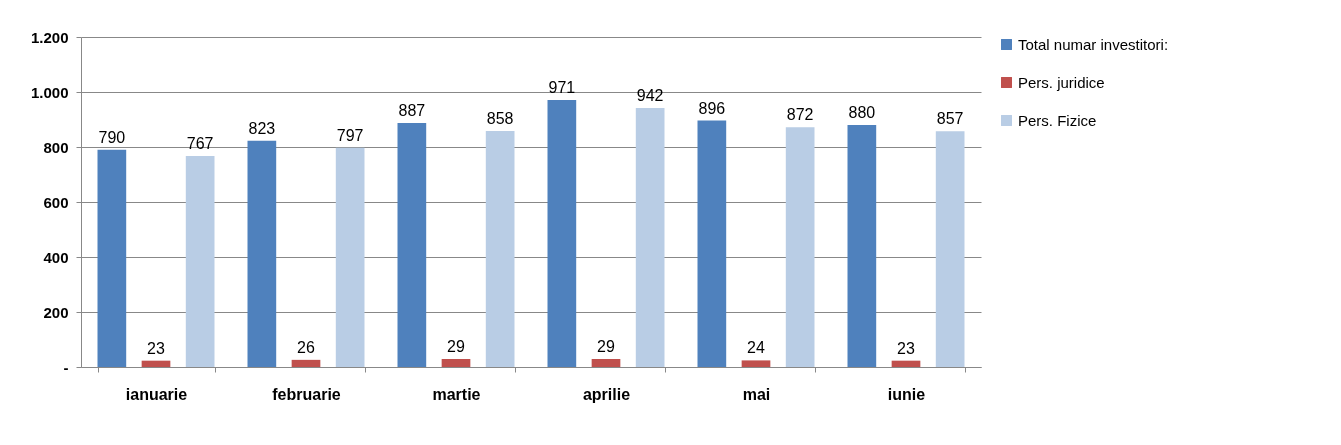 This screenshot has height=445, width=1341. What do you see at coordinates (66, 367) in the screenshot?
I see `y-tick-label: -` at bounding box center [66, 367].